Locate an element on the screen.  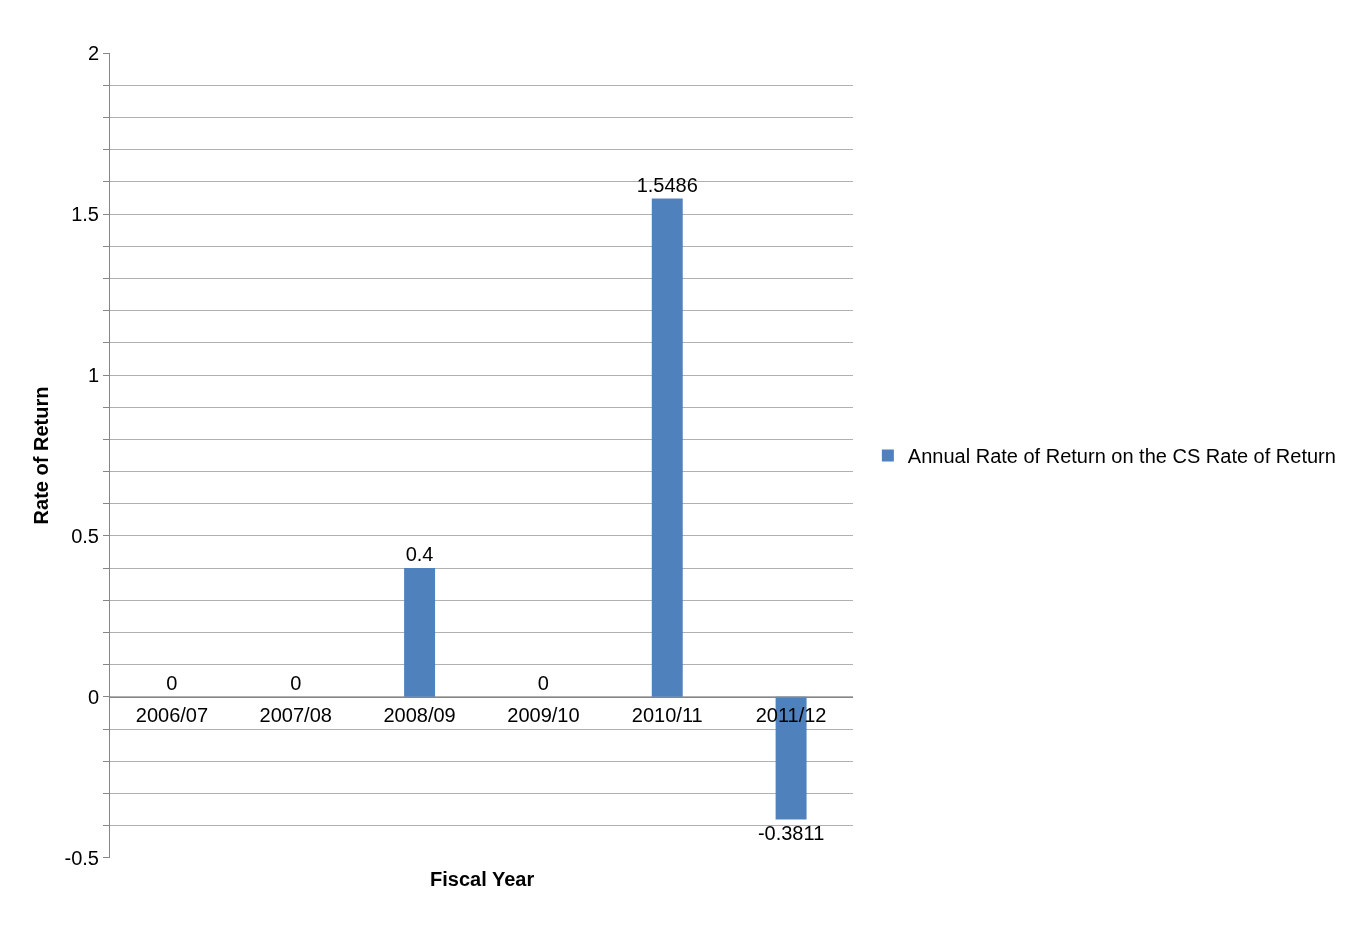
x-tick-label: 2009/10 is located at coordinates (543, 714).